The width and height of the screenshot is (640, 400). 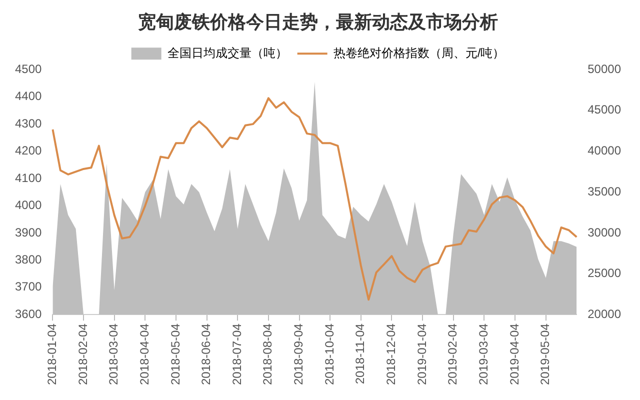 I want to click on y-tick-label: 3600, so click(x=28, y=313).